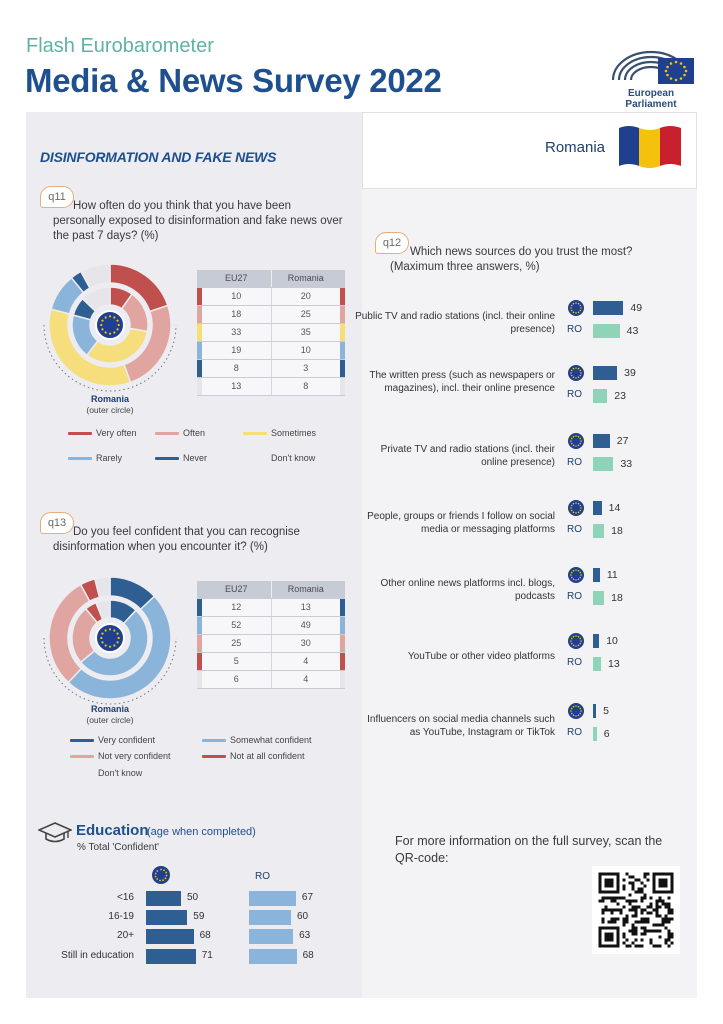 This screenshot has height=1024, width=723. I want to click on education-ro-value: 63, so click(305, 935).